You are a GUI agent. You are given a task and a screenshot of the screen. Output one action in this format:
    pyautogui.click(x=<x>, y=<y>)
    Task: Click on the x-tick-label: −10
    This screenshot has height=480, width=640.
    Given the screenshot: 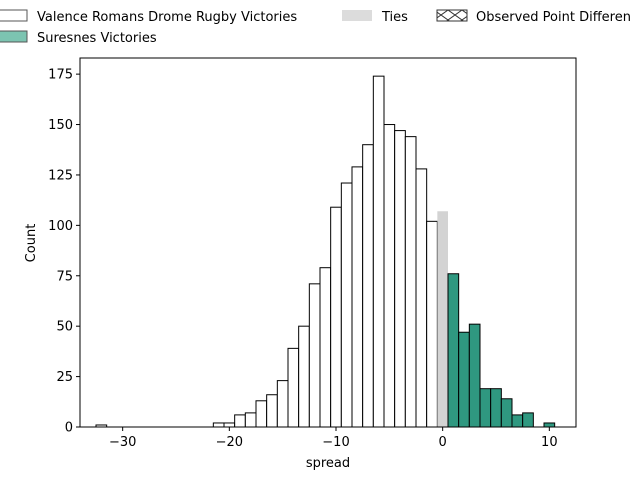 What is the action you would take?
    pyautogui.click(x=335, y=442)
    